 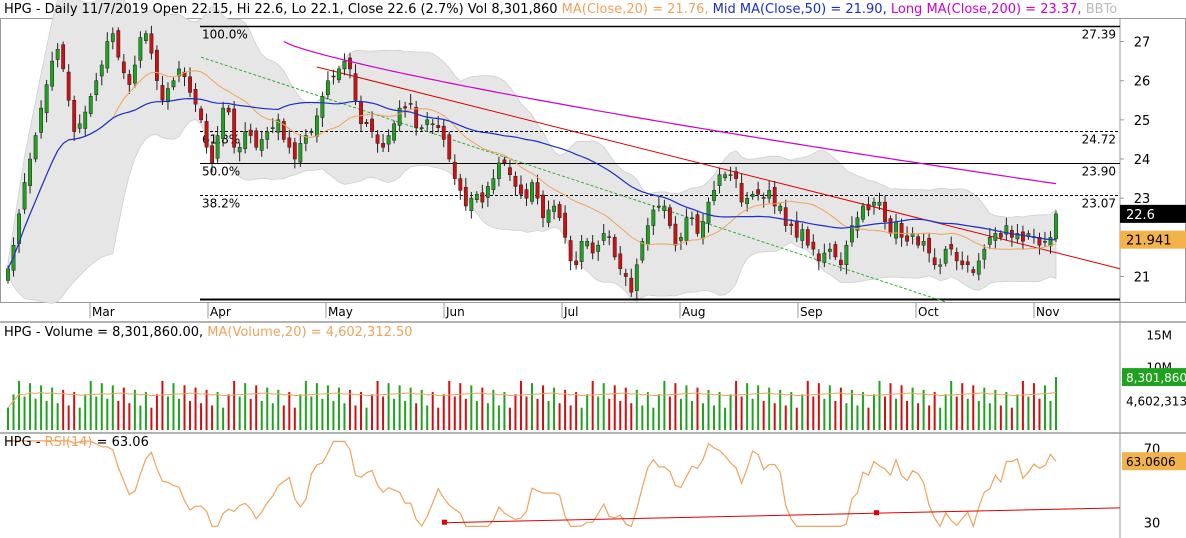 I want to click on price-tick-24: 24, so click(x=1142, y=160).